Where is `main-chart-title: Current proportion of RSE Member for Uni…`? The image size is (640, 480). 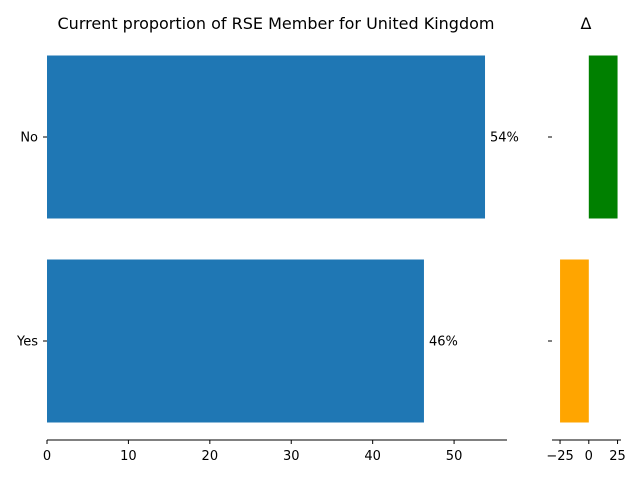
main-chart-title: Current proportion of RSE Member for Uni… is located at coordinates (276, 23).